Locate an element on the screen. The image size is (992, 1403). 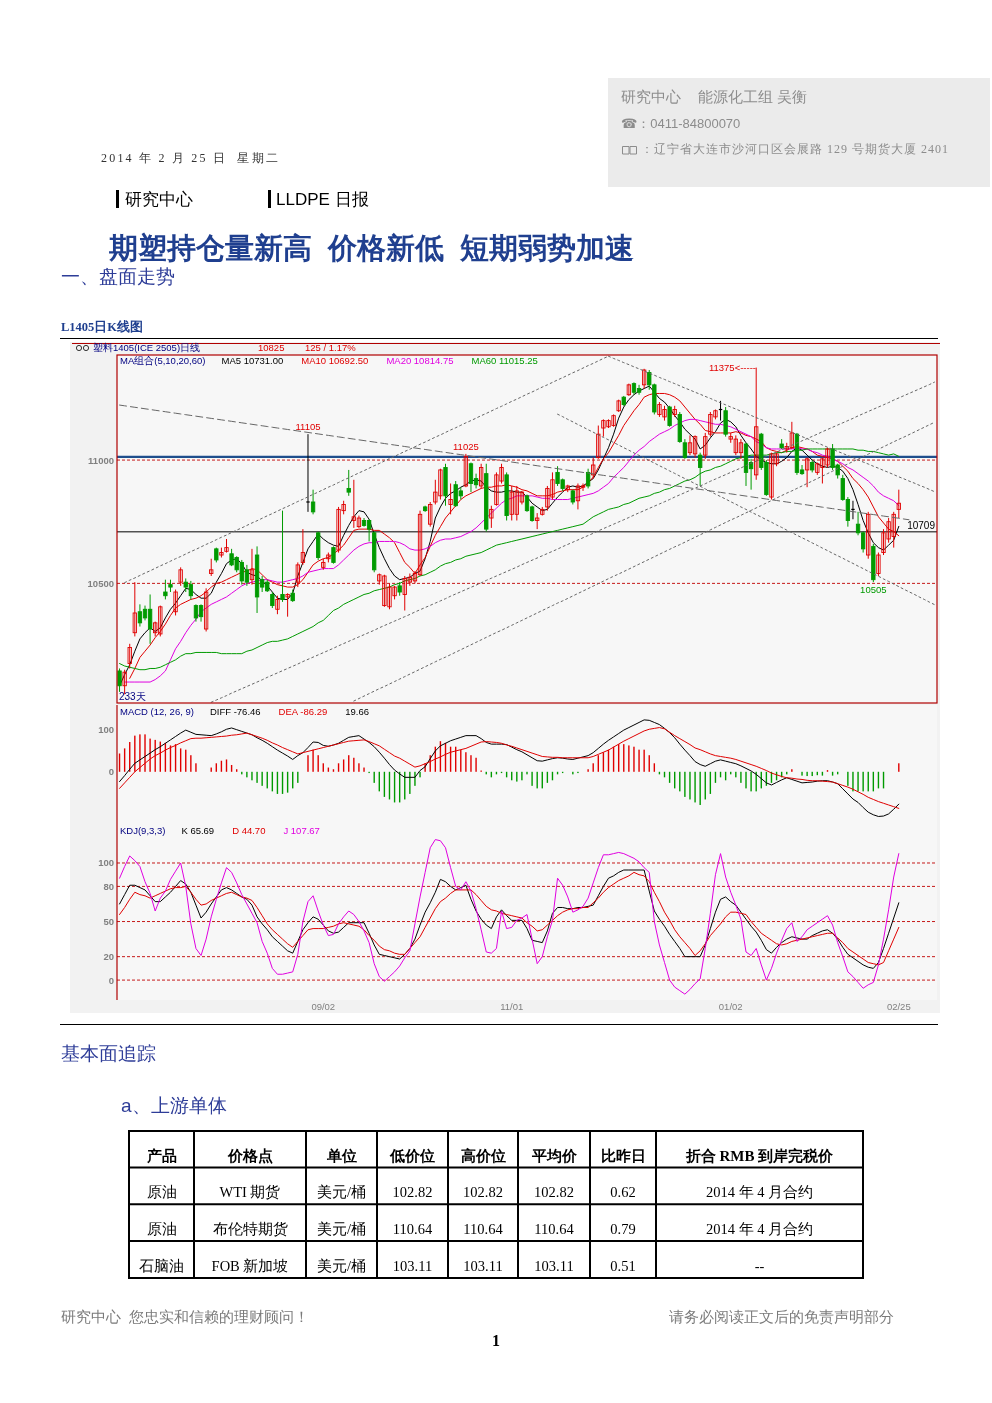
text: 研究中心 is located at coordinates (159, 199).